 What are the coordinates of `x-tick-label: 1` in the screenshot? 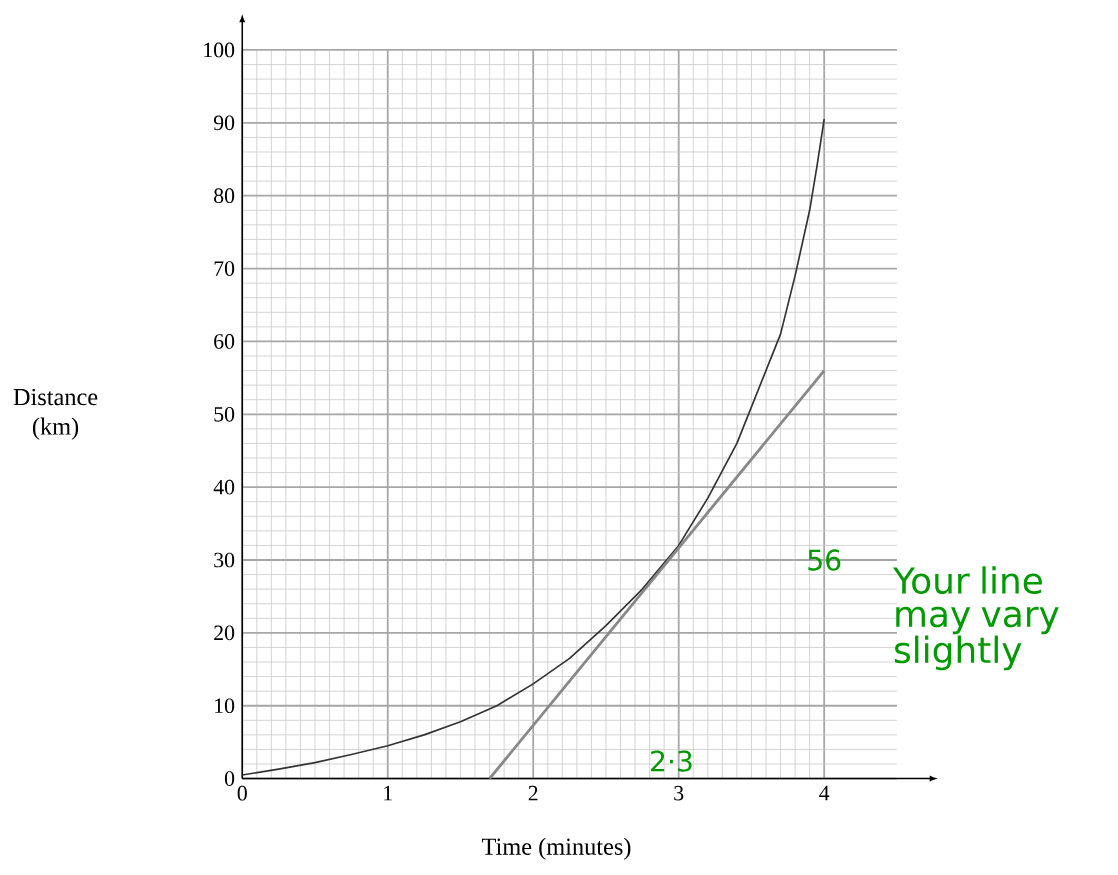 It's located at (388, 793).